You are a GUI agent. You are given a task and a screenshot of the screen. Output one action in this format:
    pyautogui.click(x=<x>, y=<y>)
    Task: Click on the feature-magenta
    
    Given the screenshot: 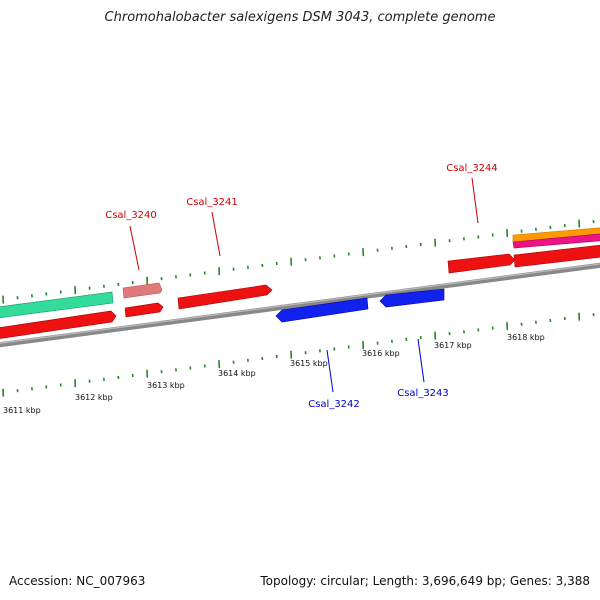 What is the action you would take?
    pyautogui.click(x=556, y=241)
    